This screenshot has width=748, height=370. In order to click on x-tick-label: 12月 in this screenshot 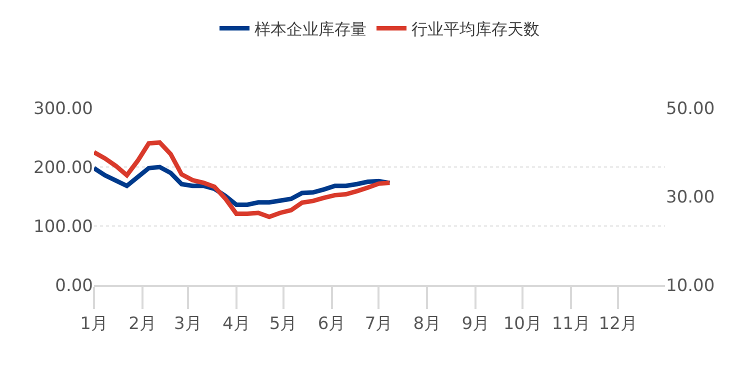, I will do `click(618, 324)`.